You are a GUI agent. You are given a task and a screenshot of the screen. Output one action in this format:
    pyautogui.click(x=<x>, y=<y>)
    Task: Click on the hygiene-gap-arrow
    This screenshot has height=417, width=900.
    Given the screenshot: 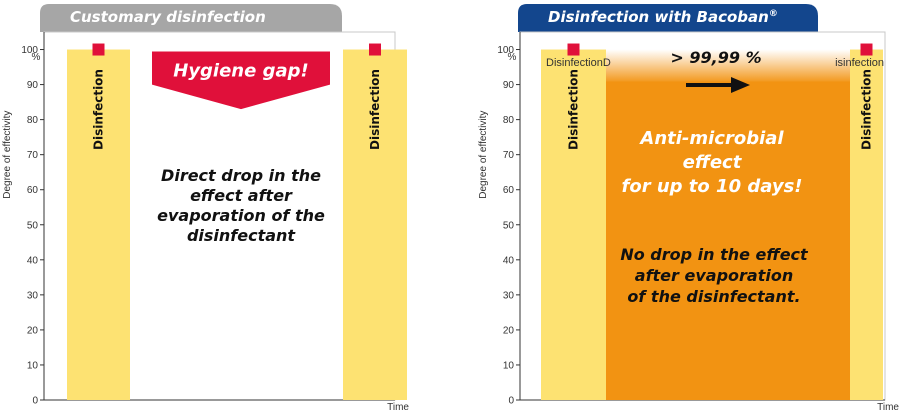 What is the action you would take?
    pyautogui.click(x=241, y=80)
    